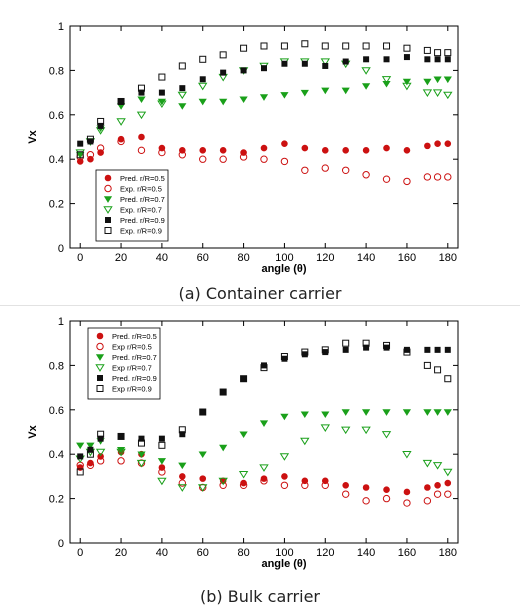 Image resolution: width=520 pixels, height=611 pixels. Describe the element at coordinates (121, 258) in the screenshot. I see `chart-a-x-tick-label: 20` at that location.